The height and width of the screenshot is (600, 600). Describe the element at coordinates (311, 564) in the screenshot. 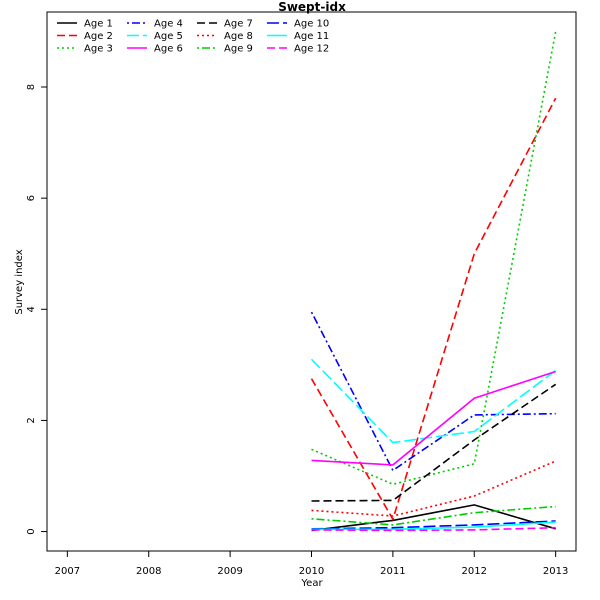

I see `x-axis: 2007 2008 2009 2010 2011 2012 2013` at that location.